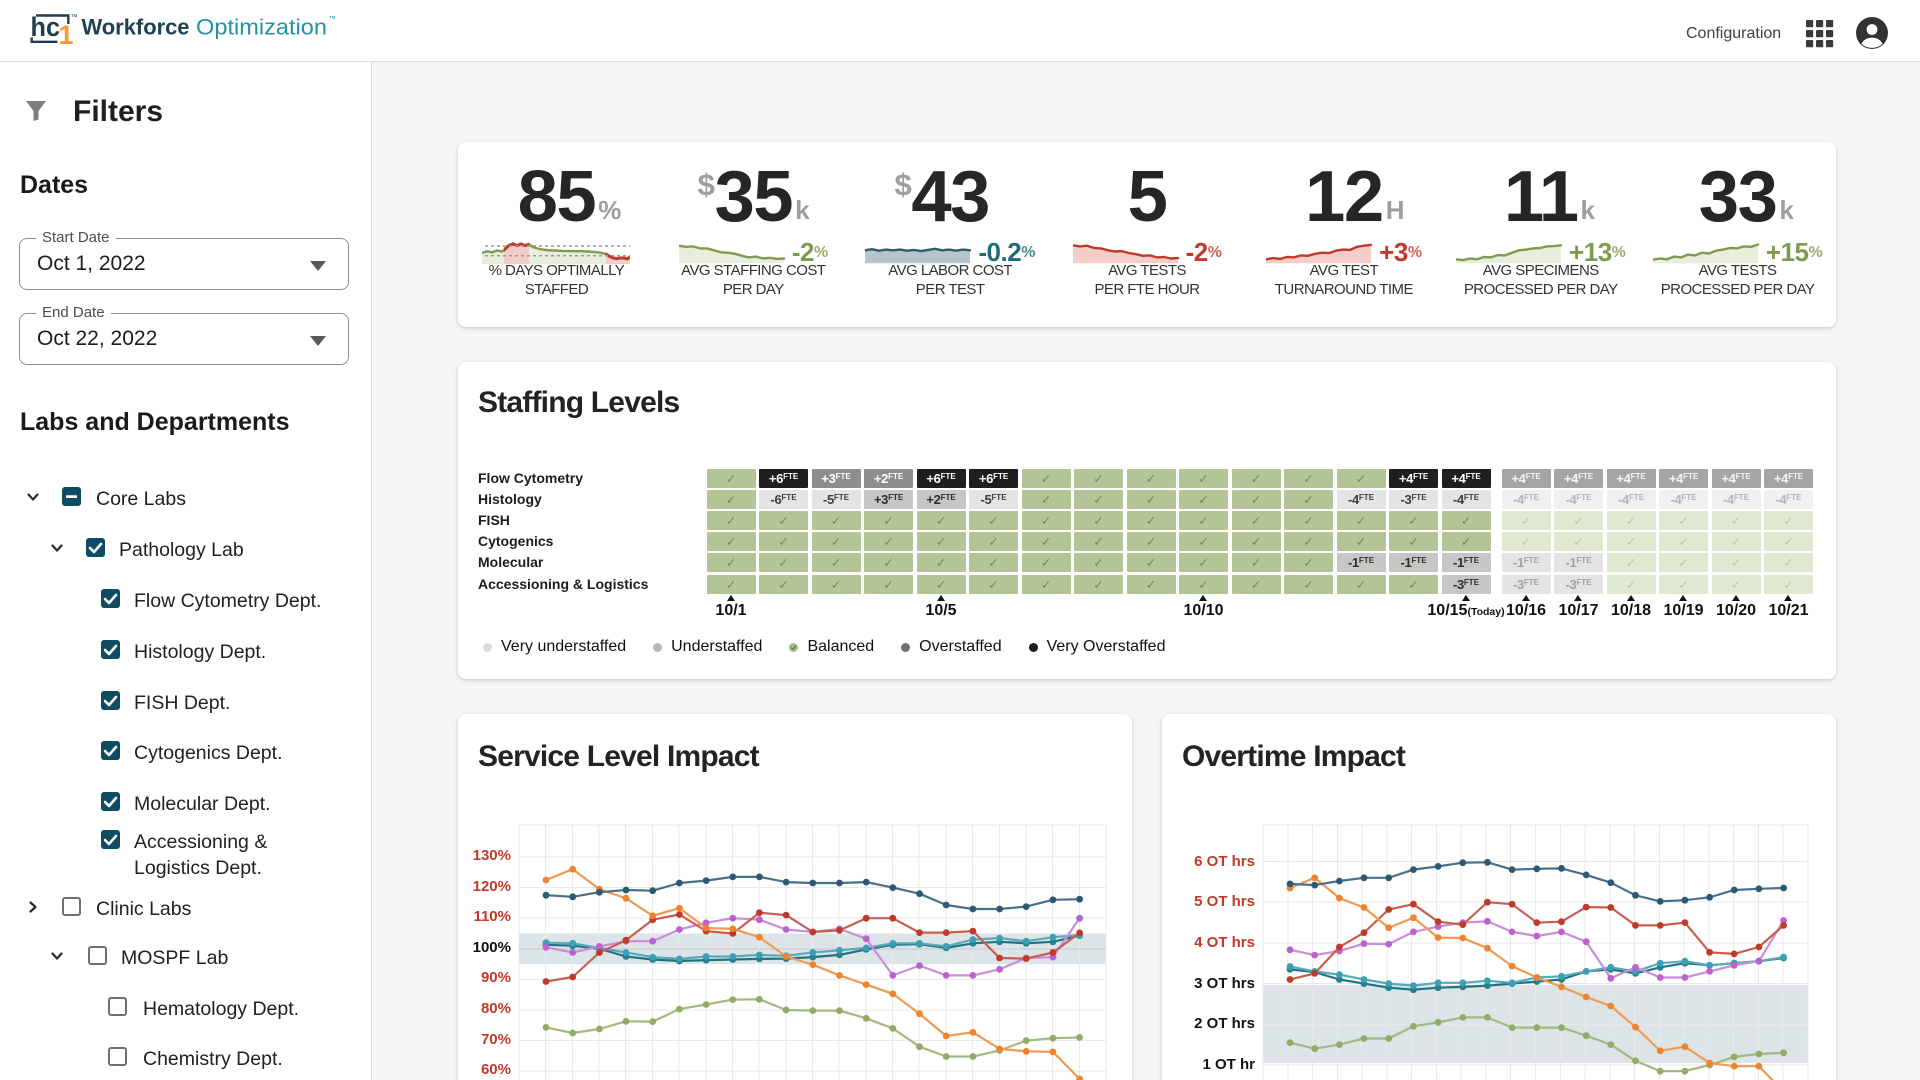 The height and width of the screenshot is (1080, 1920). What do you see at coordinates (46, 27) in the screenshot?
I see `svg-text: hc` at bounding box center [46, 27].